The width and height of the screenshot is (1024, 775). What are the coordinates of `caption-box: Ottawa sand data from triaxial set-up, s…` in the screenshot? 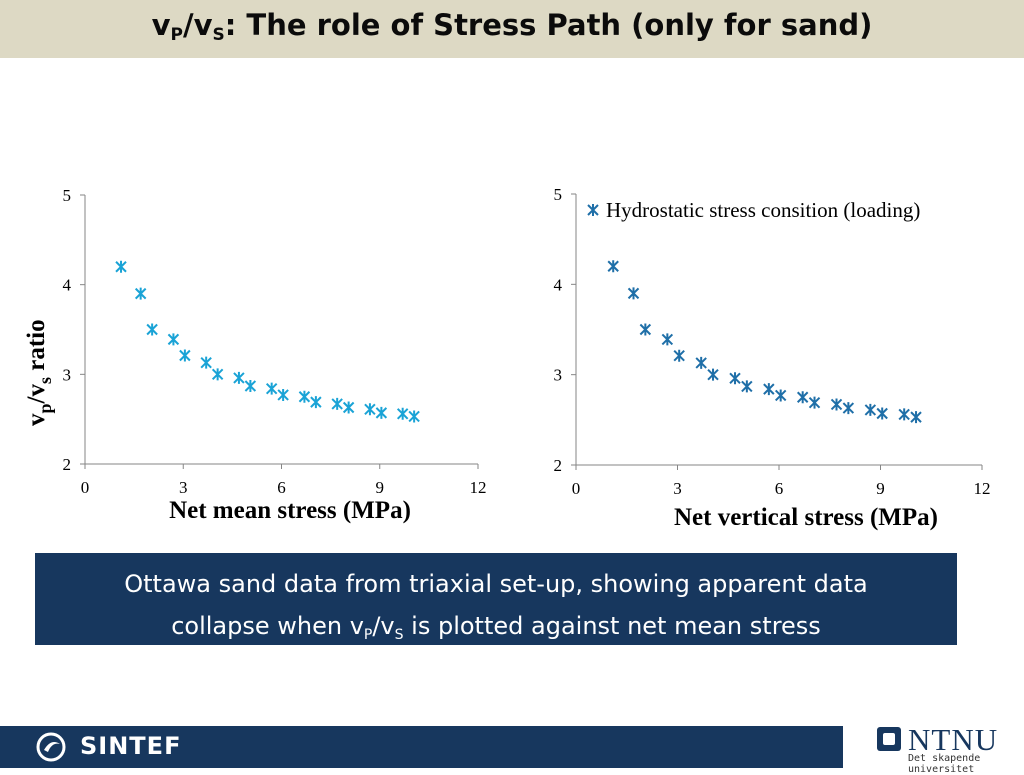 It's located at (496, 599).